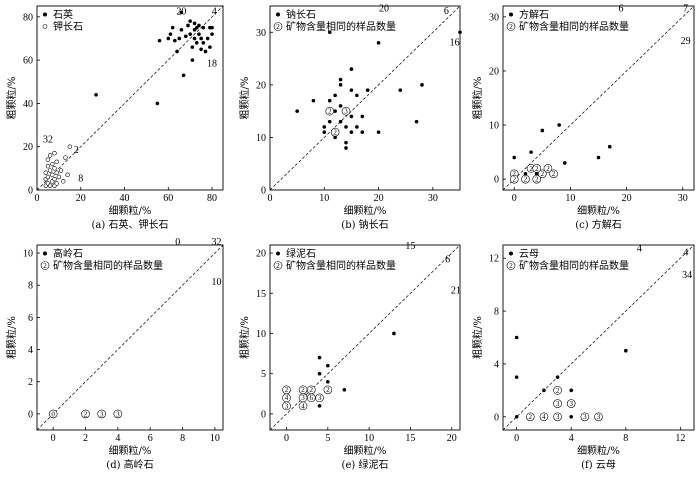 Image resolution: width=700 pixels, height=478 pixels. I want to click on panel-caption: (a) 石英、钾长石, so click(130, 224).